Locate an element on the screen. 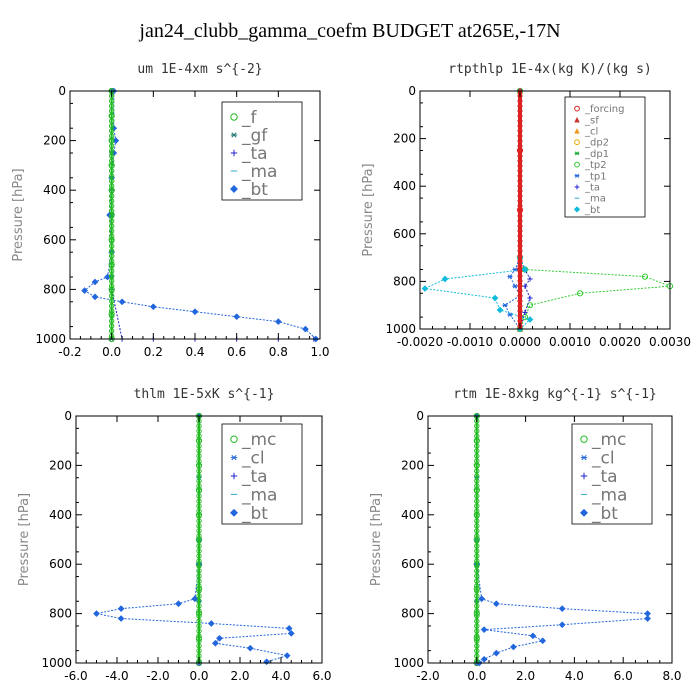  series-line-bt is located at coordinates (562, 540).